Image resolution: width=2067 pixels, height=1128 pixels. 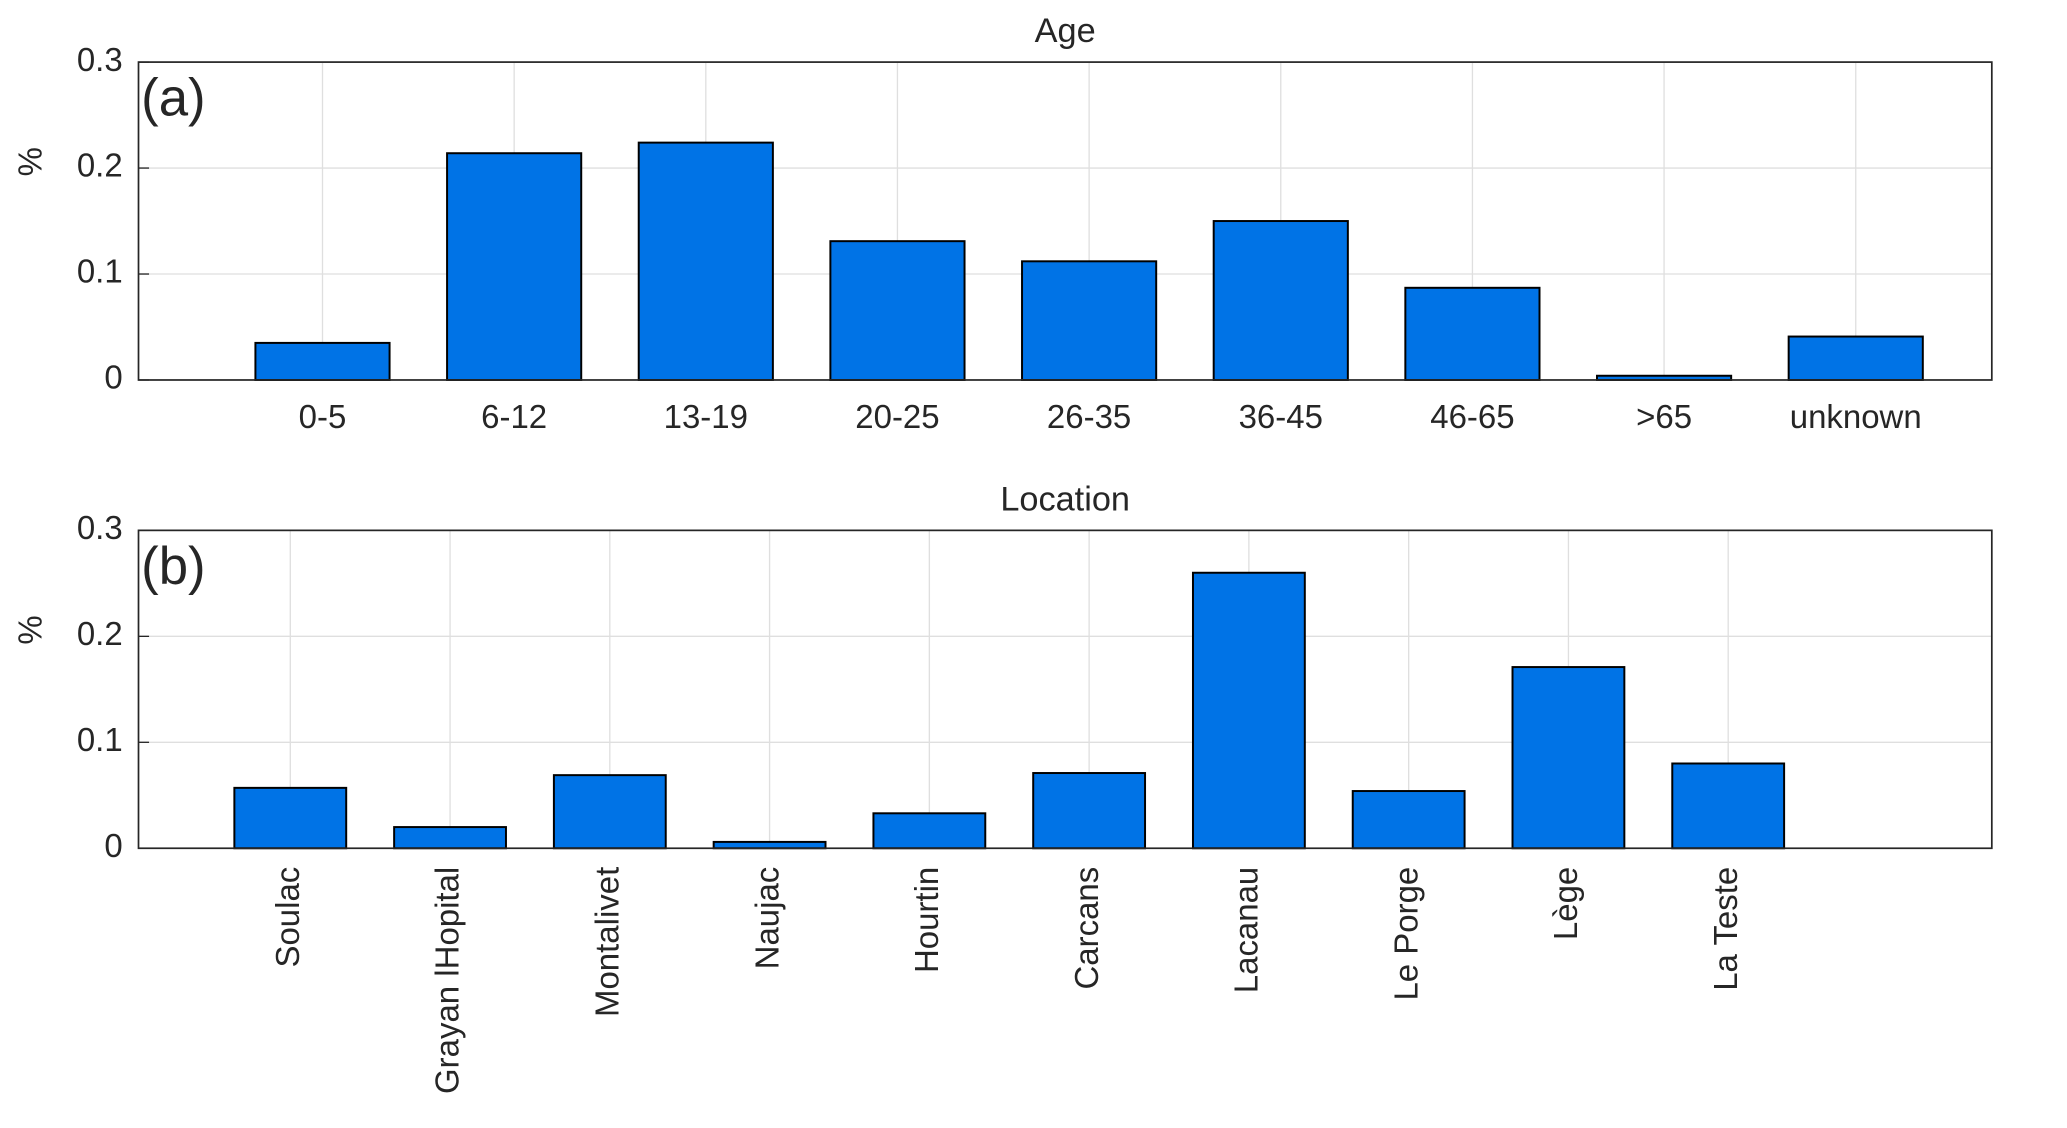 I want to click on x-tick-label: >65, so click(x=1664, y=416).